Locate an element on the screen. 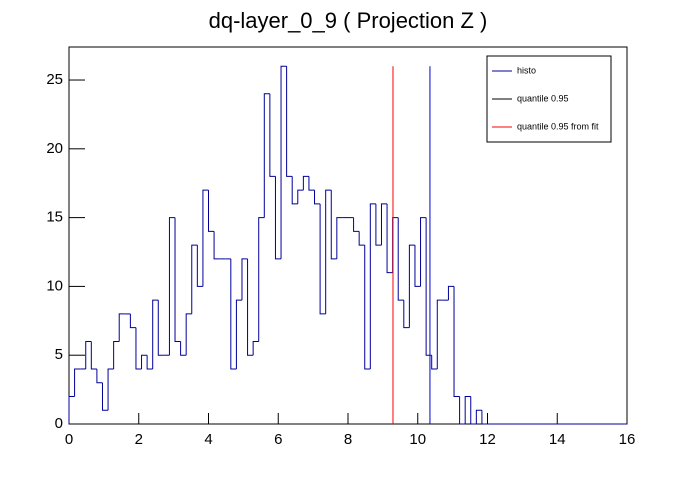  y-tick-label: 5 is located at coordinates (59, 354).